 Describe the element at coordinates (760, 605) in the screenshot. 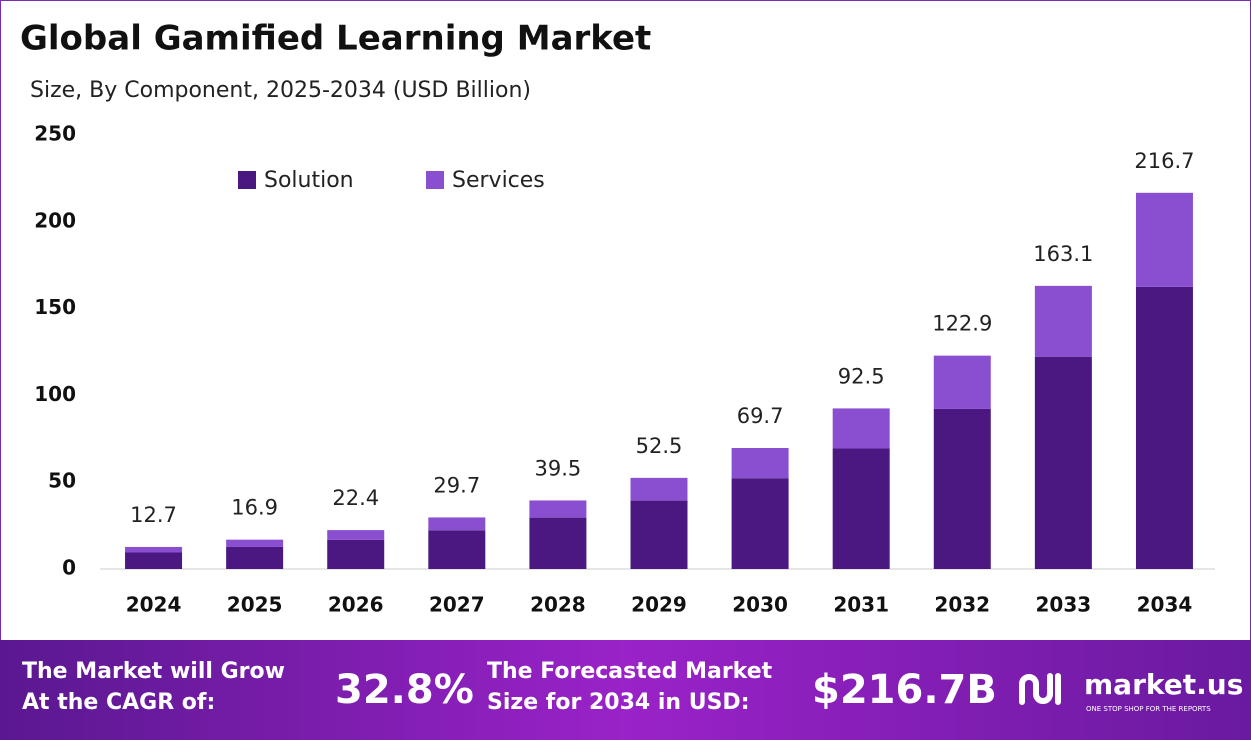

I see `x-tick-label: 2030` at that location.